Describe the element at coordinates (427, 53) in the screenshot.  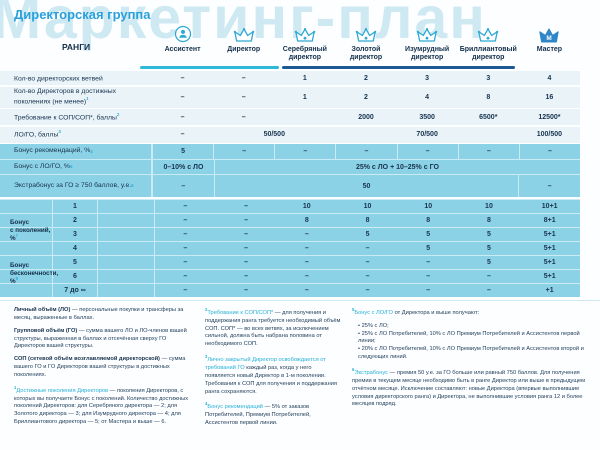
I see `rank-label: Изумрудный директор` at that location.